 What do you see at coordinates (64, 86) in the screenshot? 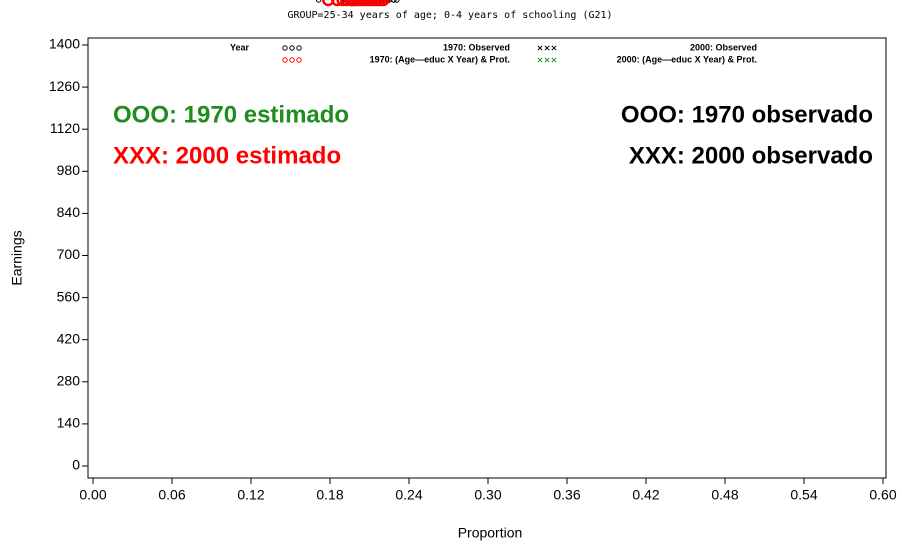
I see `y-tick-label: 1260` at bounding box center [64, 86].